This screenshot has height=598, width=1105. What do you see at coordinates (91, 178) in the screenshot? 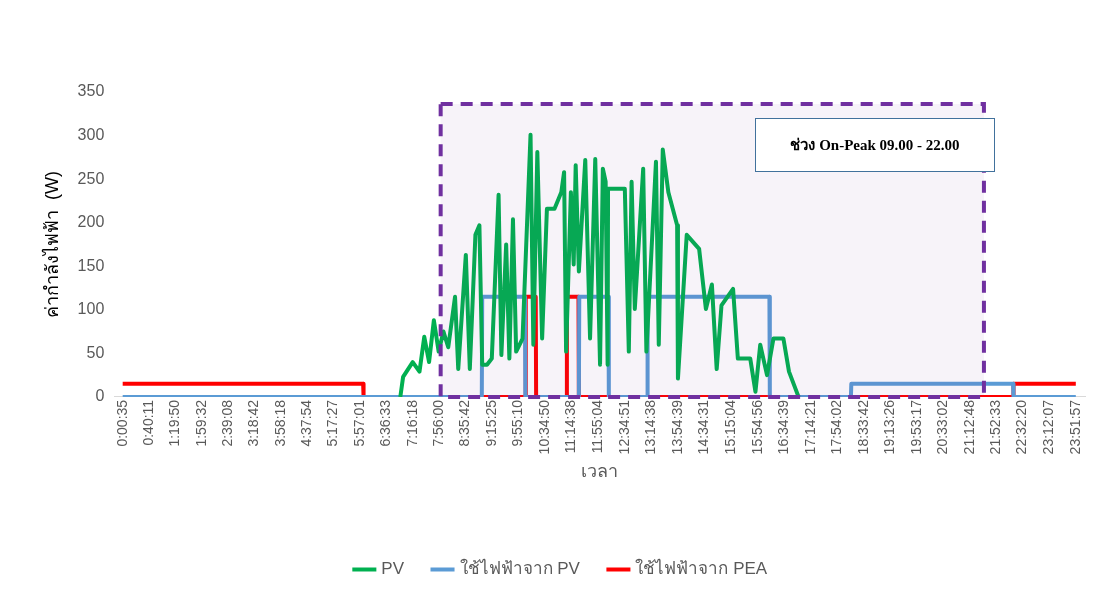
I see `y-tick-label: 250` at bounding box center [91, 178].